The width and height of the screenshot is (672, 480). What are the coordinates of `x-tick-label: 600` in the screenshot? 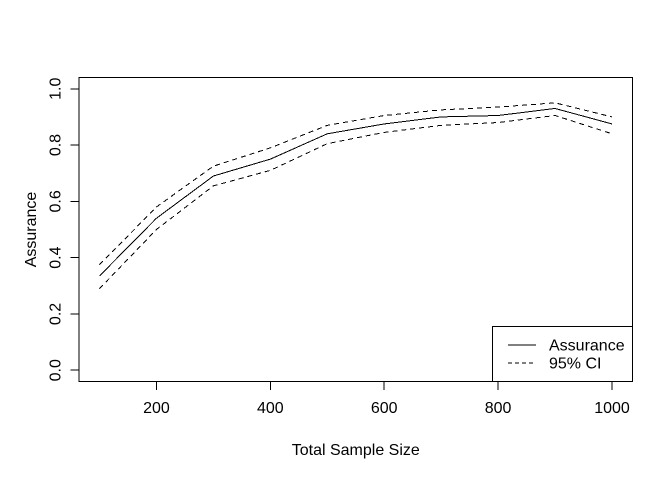 It's located at (384, 408).